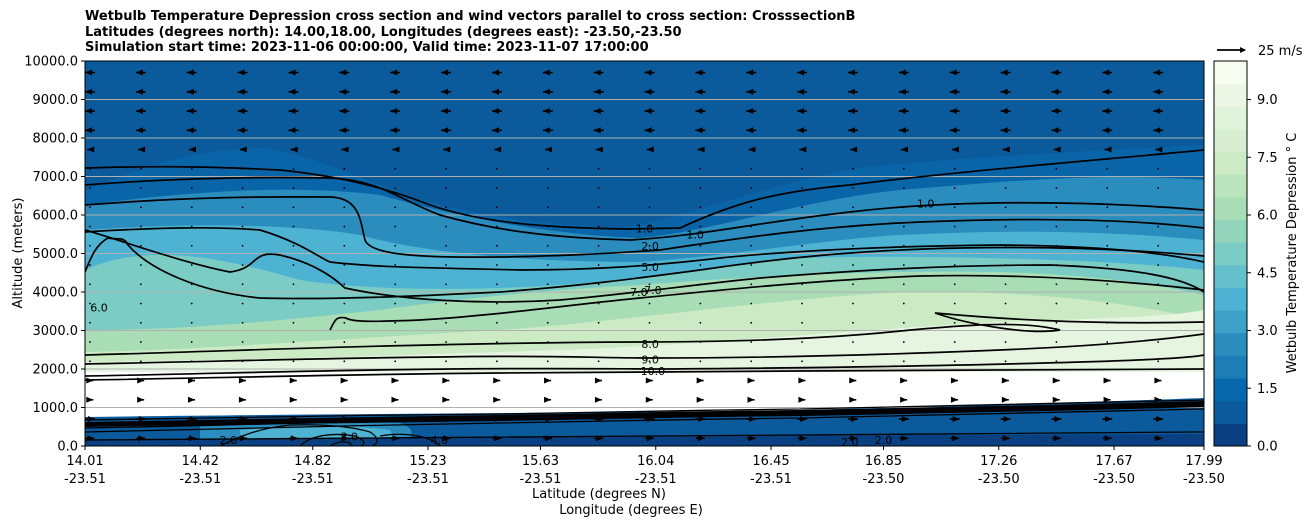 The image size is (1312, 526). I want to click on x-tick-label-lon: -23.51, so click(313, 479).